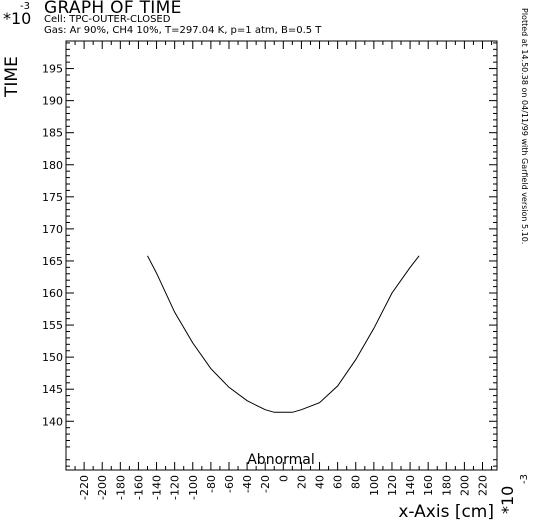 This screenshot has height=521, width=535. Describe the element at coordinates (52, 357) in the screenshot. I see `y-tick-label: 150` at that location.